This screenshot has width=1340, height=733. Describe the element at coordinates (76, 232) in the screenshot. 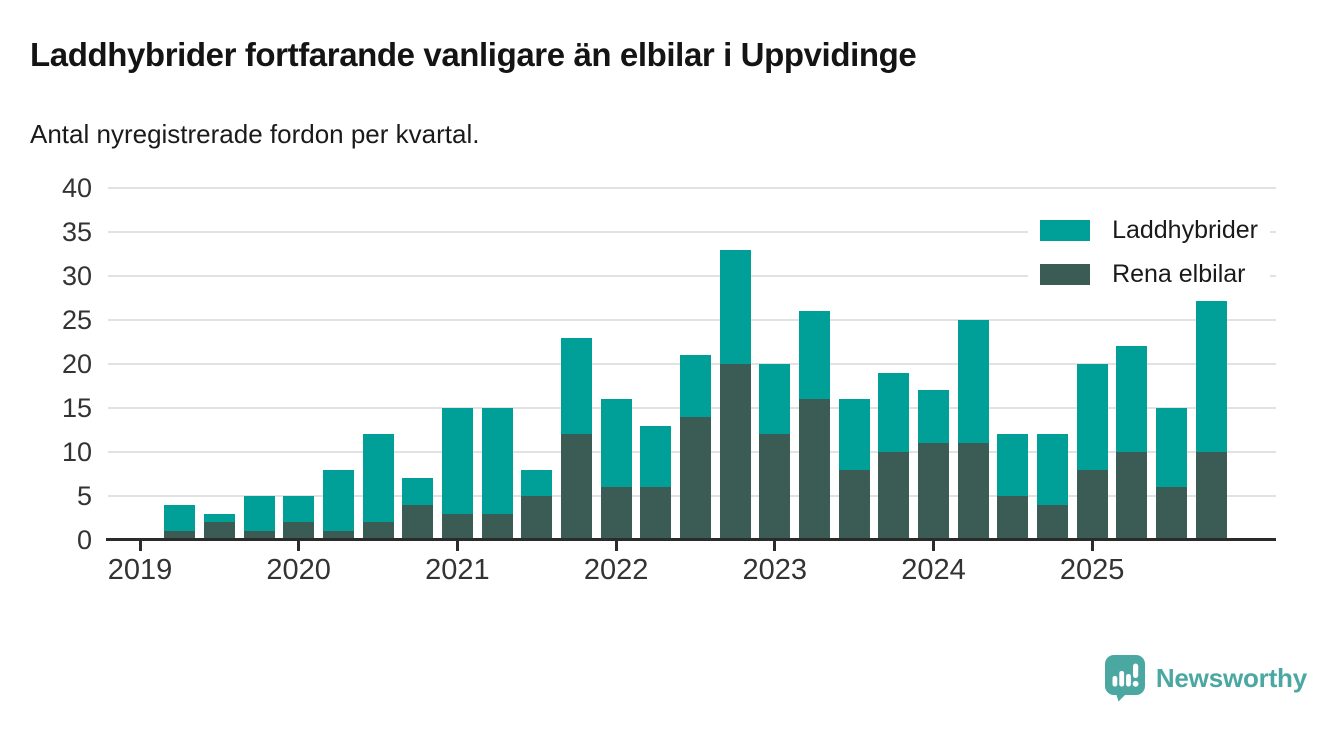

I see `y-tick-label-35: 35` at that location.